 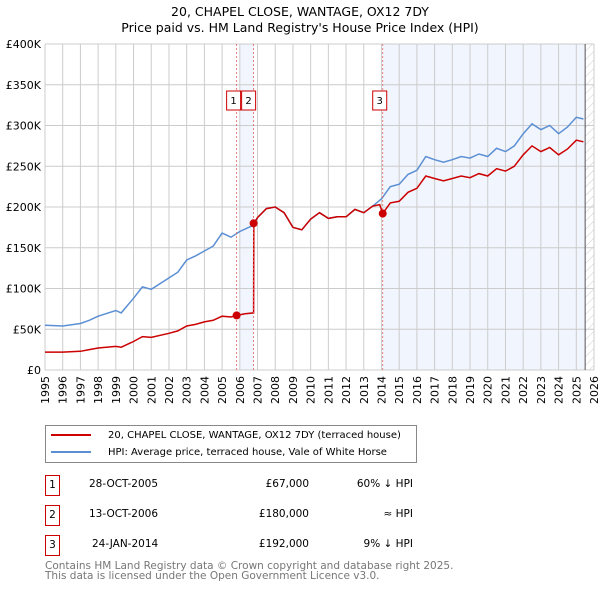 What do you see at coordinates (222, 390) in the screenshot?
I see `x-tick-label: 2005` at bounding box center [222, 390].